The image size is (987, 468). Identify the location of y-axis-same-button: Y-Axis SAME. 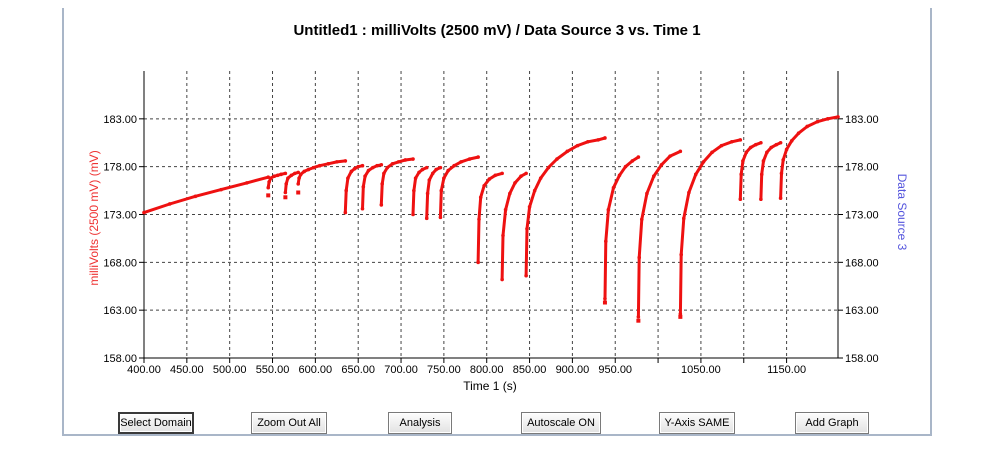
(697, 423).